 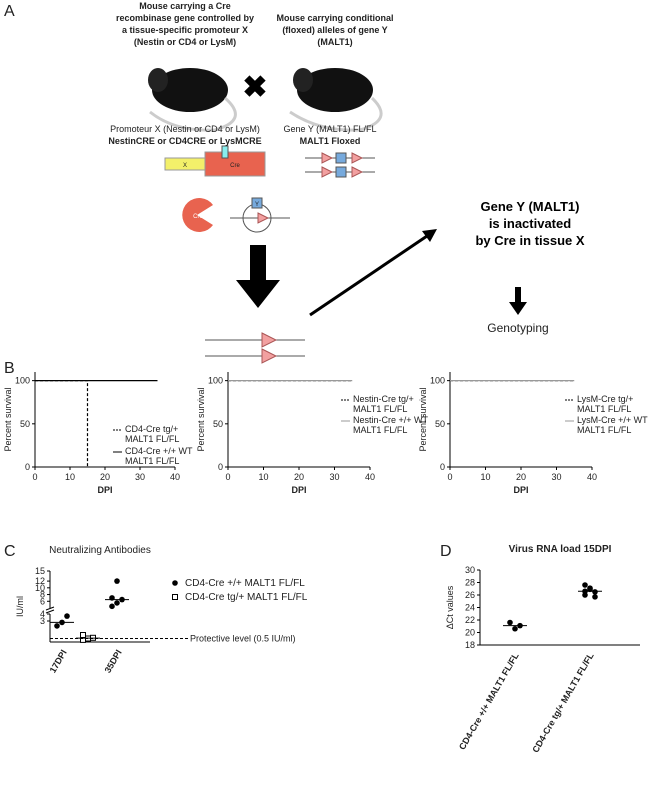 What do you see at coordinates (243, 639) in the screenshot?
I see `reference-label: Protective level (0.5 IU/ml)` at bounding box center [243, 639].